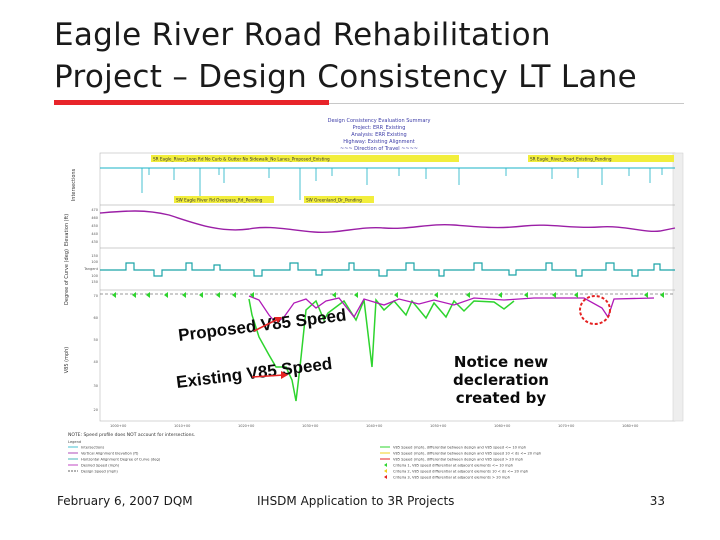  What do you see at coordinates (219, 200) in the screenshot?
I see `intersection-label: SW Eagle River Rd Overpass_Rd_Pending` at bounding box center [219, 200].